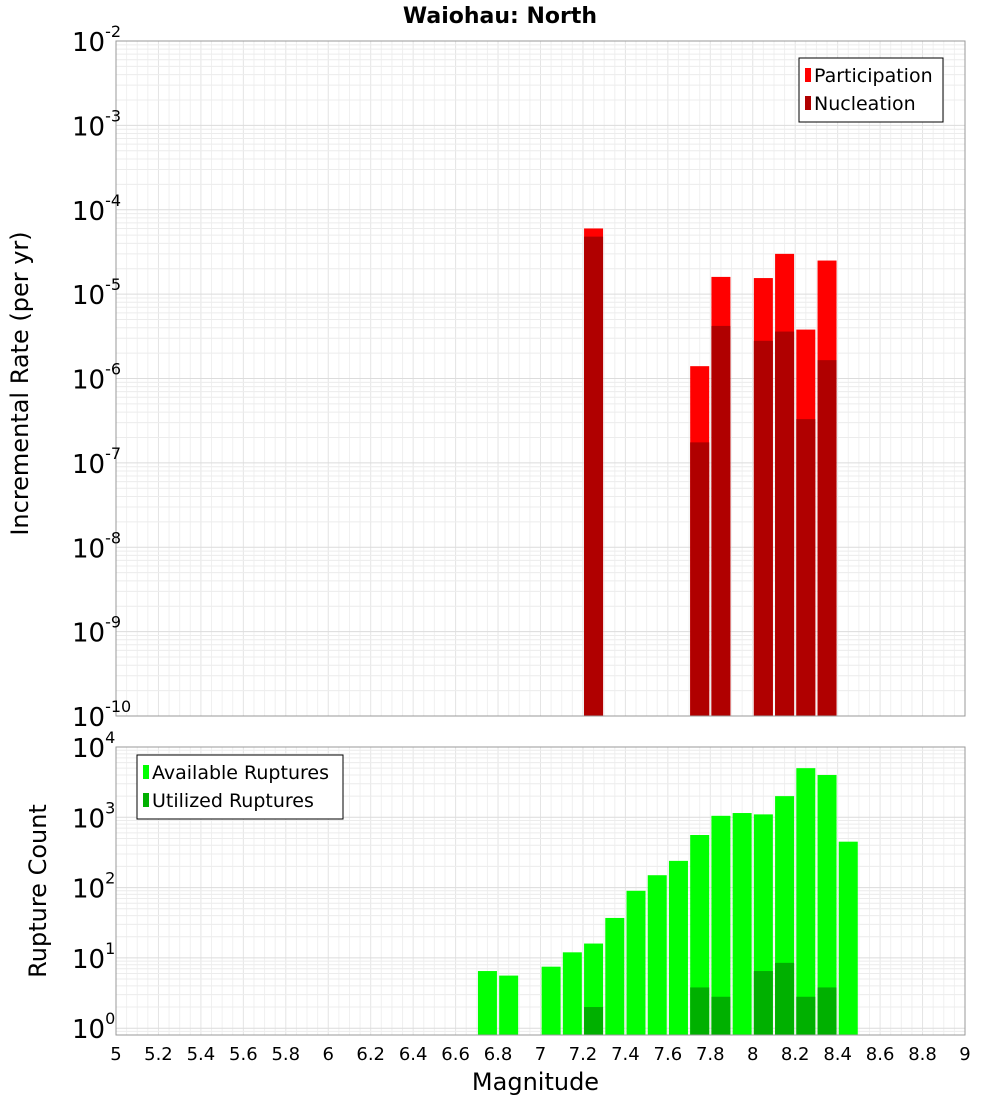 The image size is (1000, 1100). What do you see at coordinates (96, 124) in the screenshot?
I see `y-tick-label: 10⁻³` at bounding box center [96, 124].